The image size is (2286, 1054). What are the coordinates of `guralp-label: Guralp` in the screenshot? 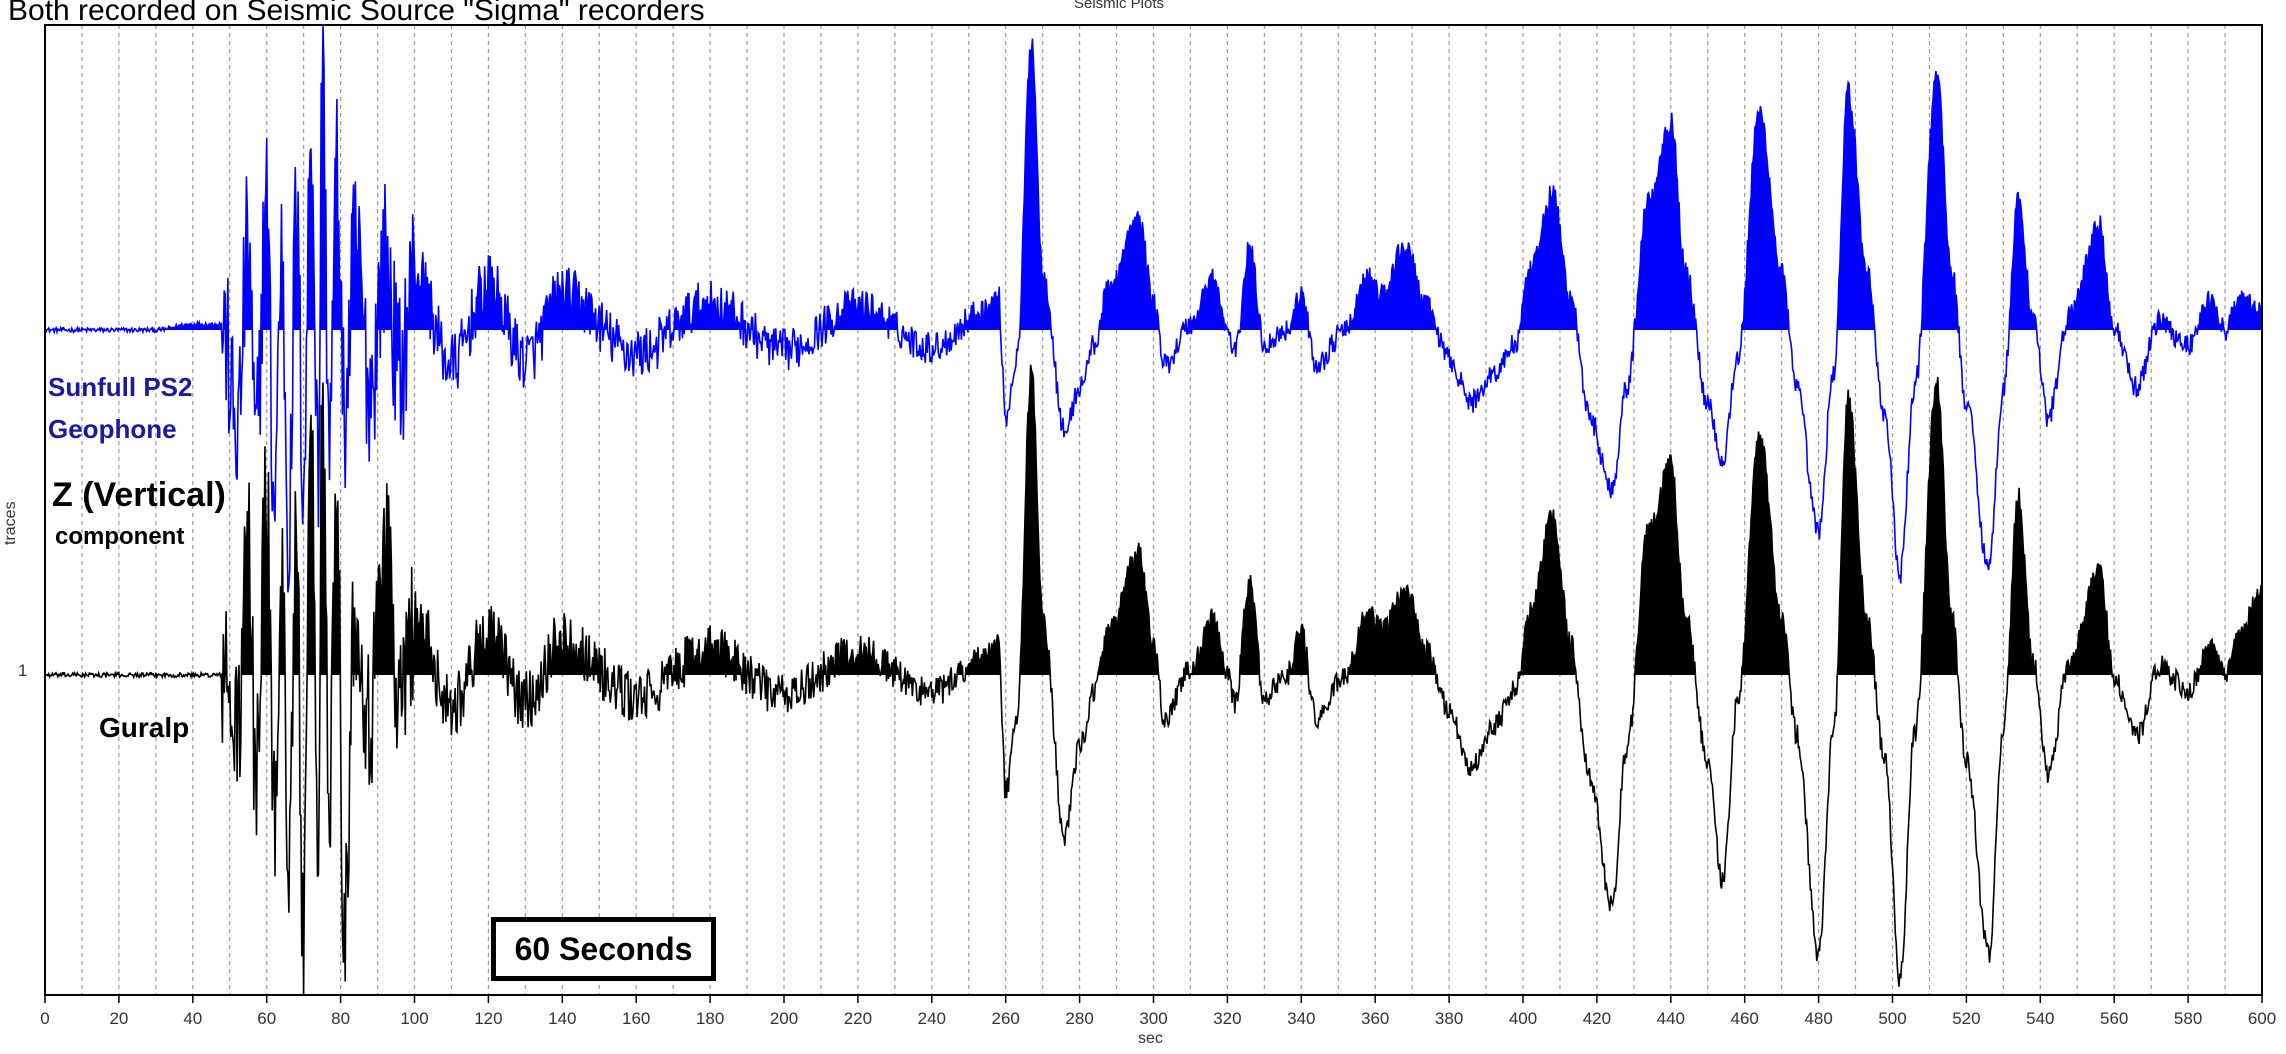 It's located at (144, 727).